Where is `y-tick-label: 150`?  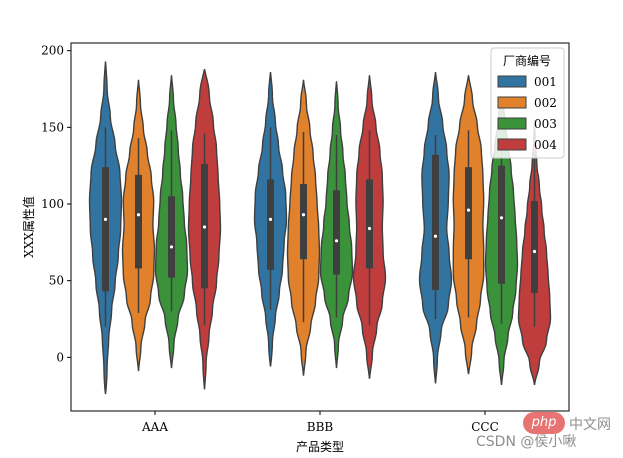 y-tick-label: 150 is located at coordinates (52, 127).